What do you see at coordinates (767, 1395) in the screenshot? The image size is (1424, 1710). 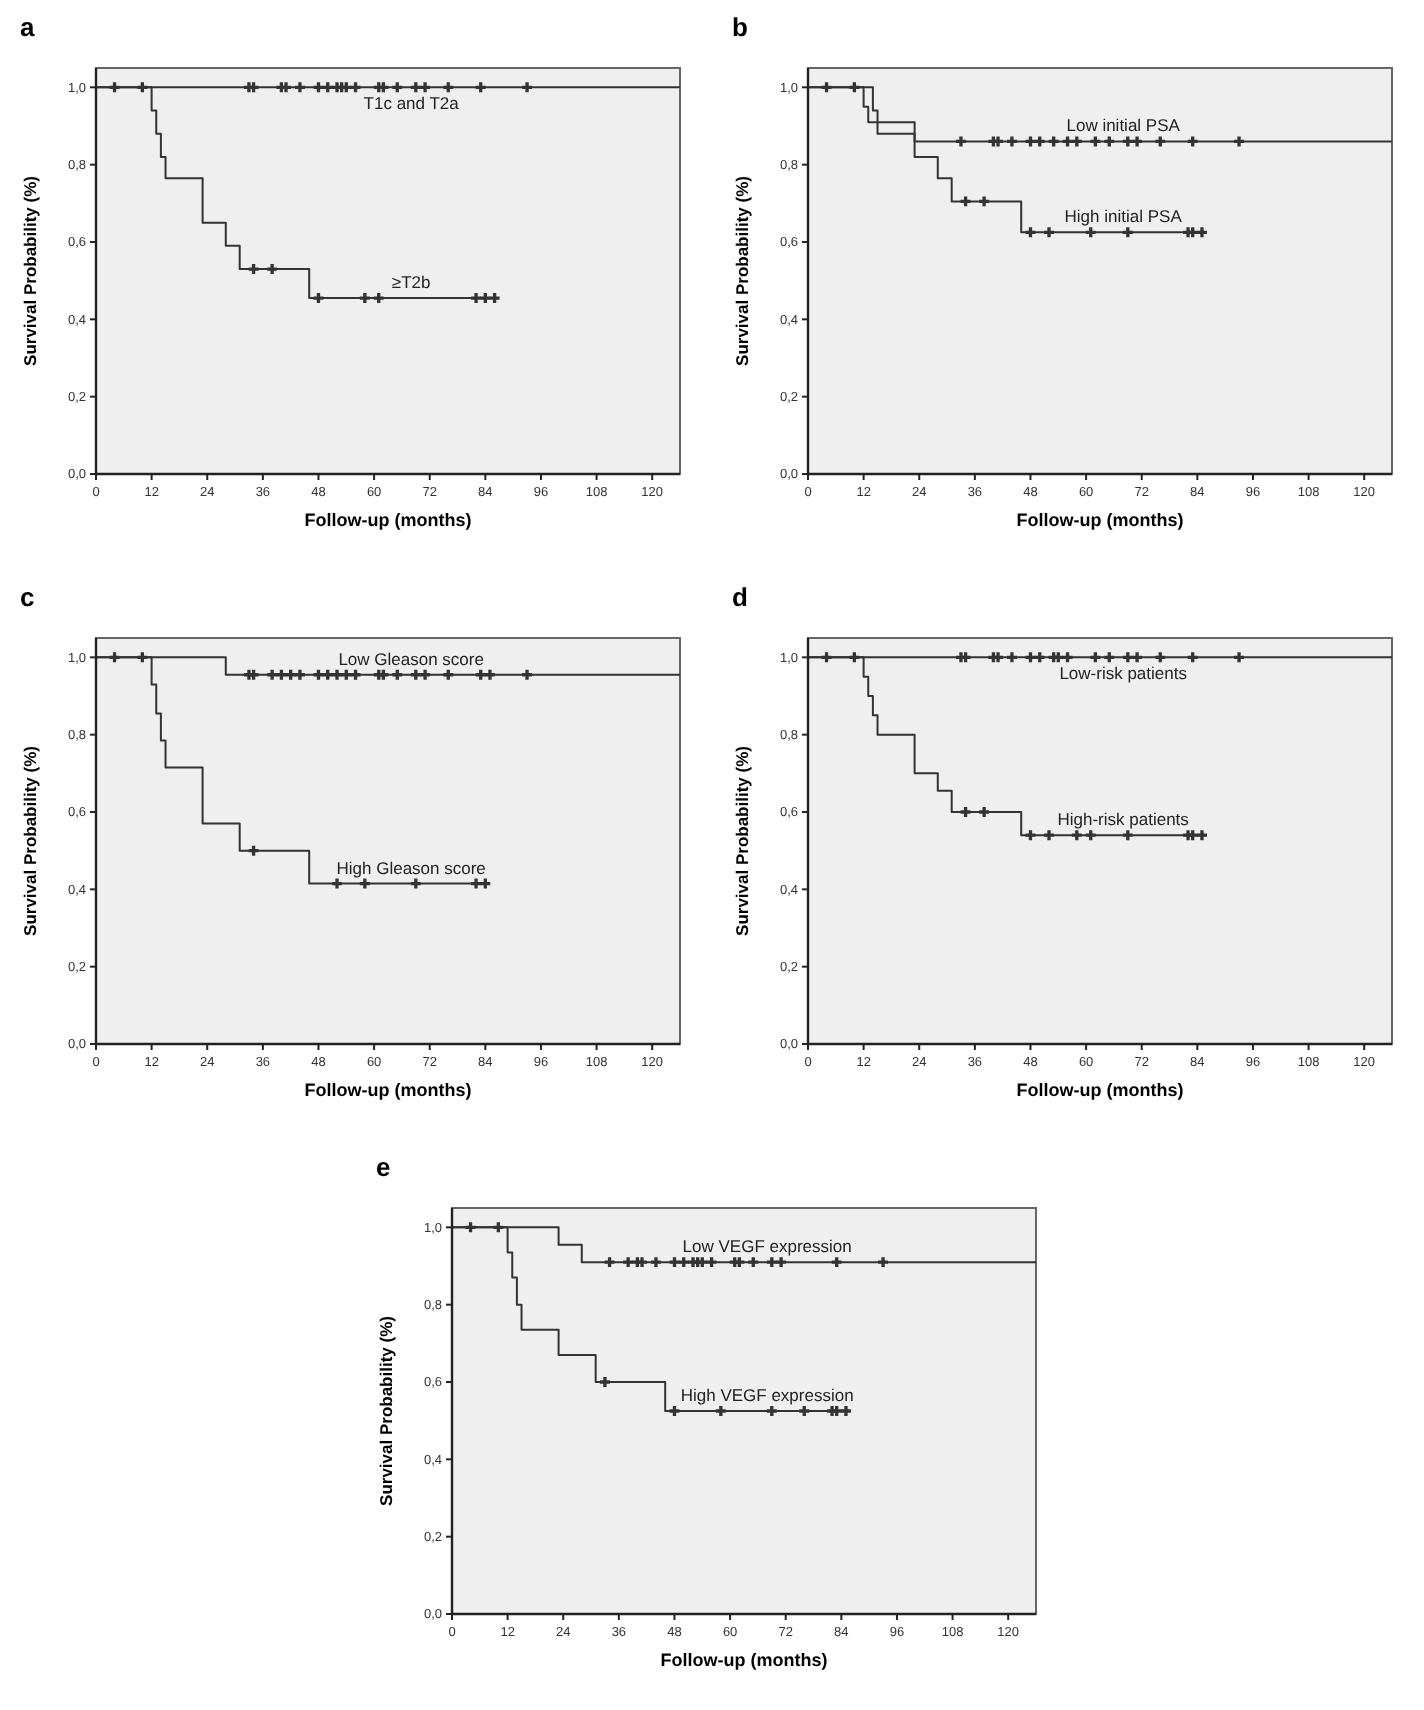 I see `series-label: High VEGF expression` at bounding box center [767, 1395].